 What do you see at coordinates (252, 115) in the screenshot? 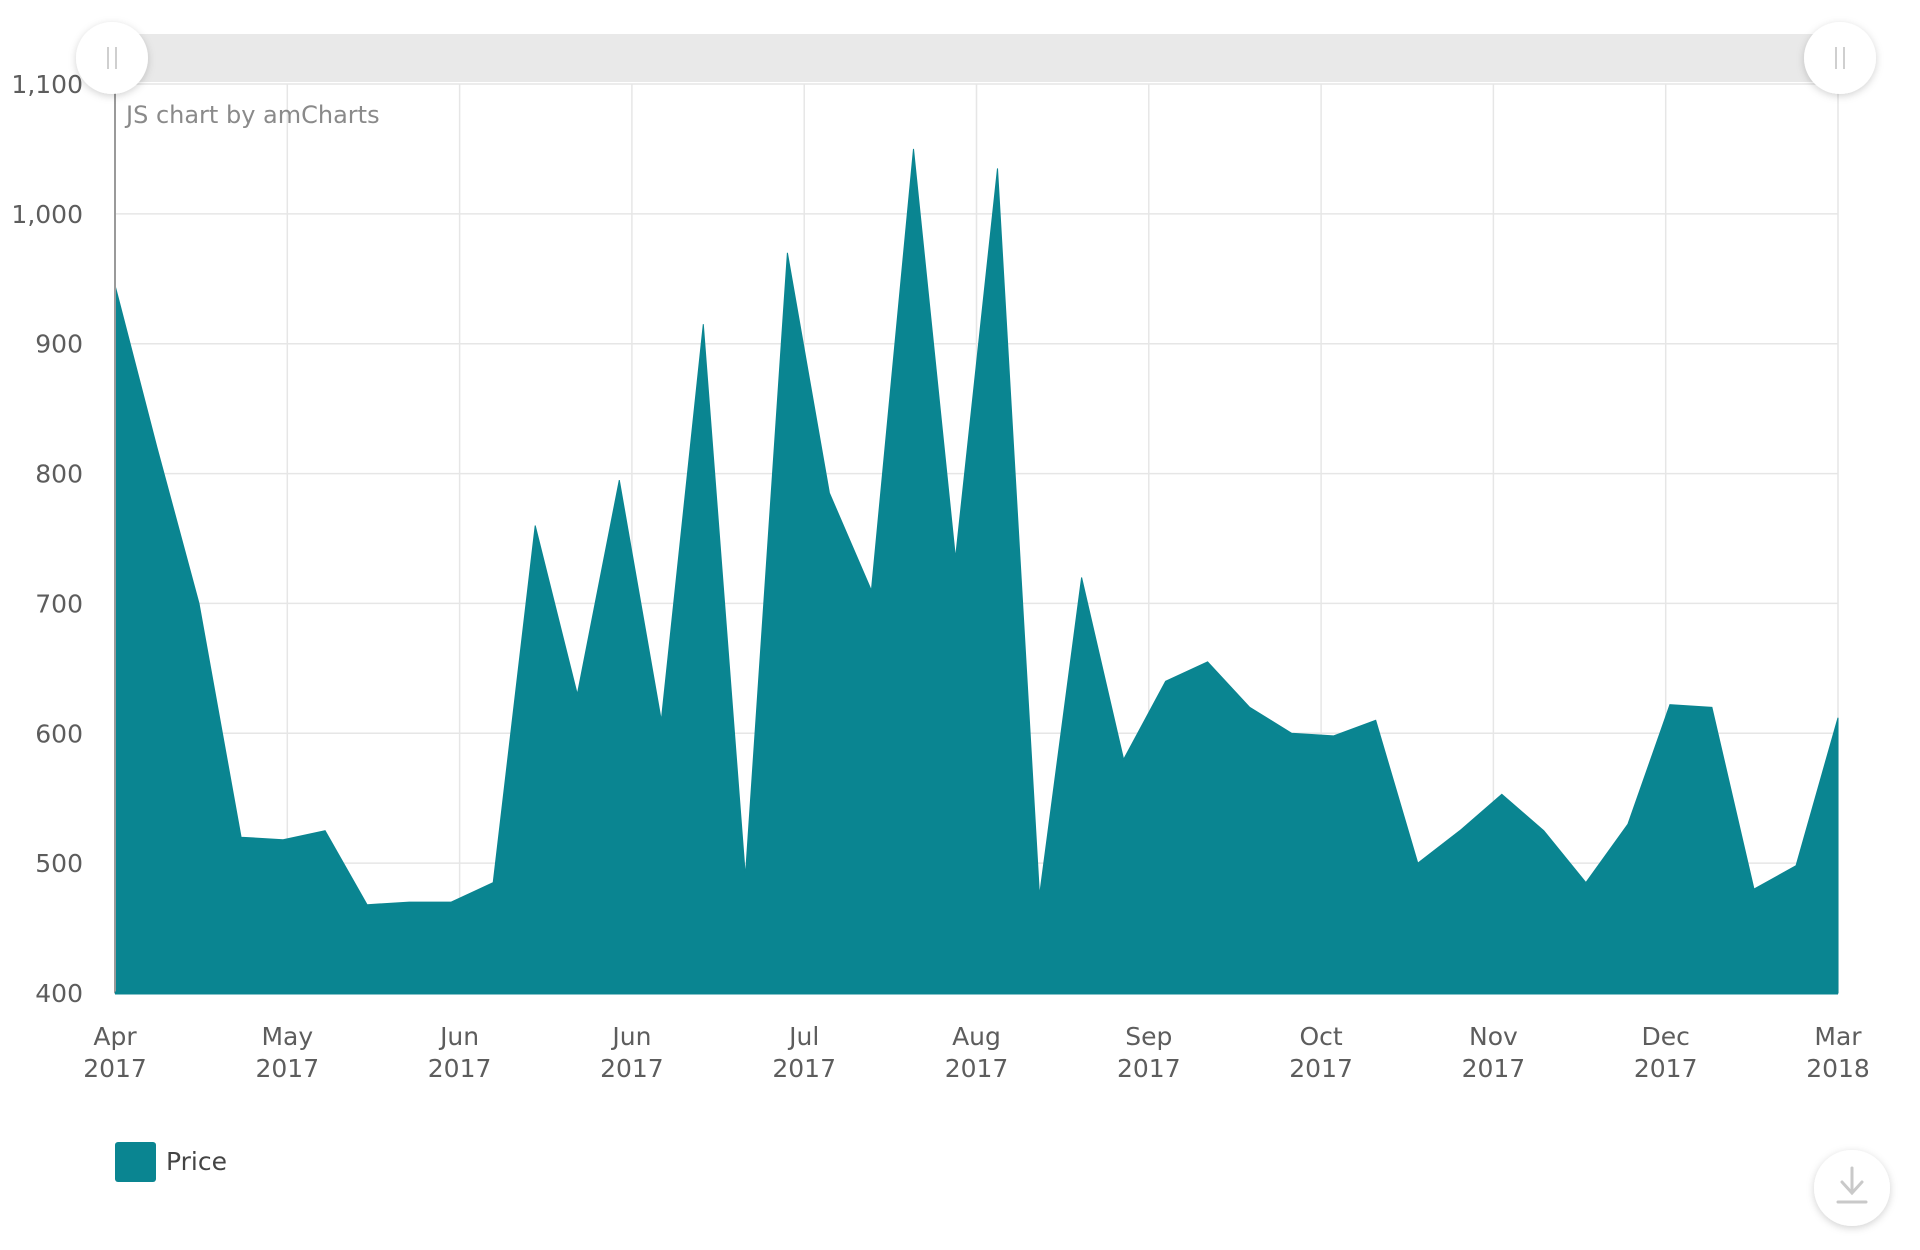
I see `chart-credit: JS chart by amCharts` at bounding box center [252, 115].